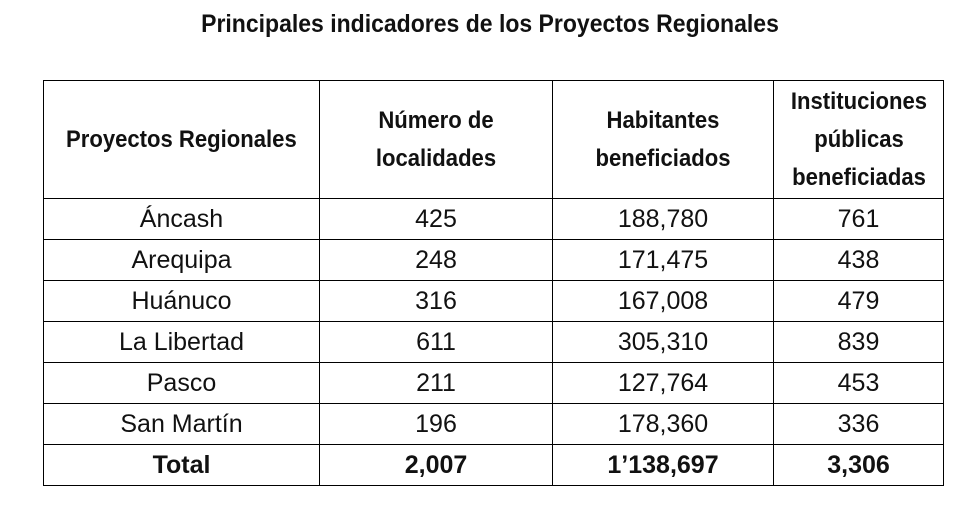 This screenshot has width=980, height=506. I want to click on header-proyectos: Proyectos Regionales, so click(181, 139).